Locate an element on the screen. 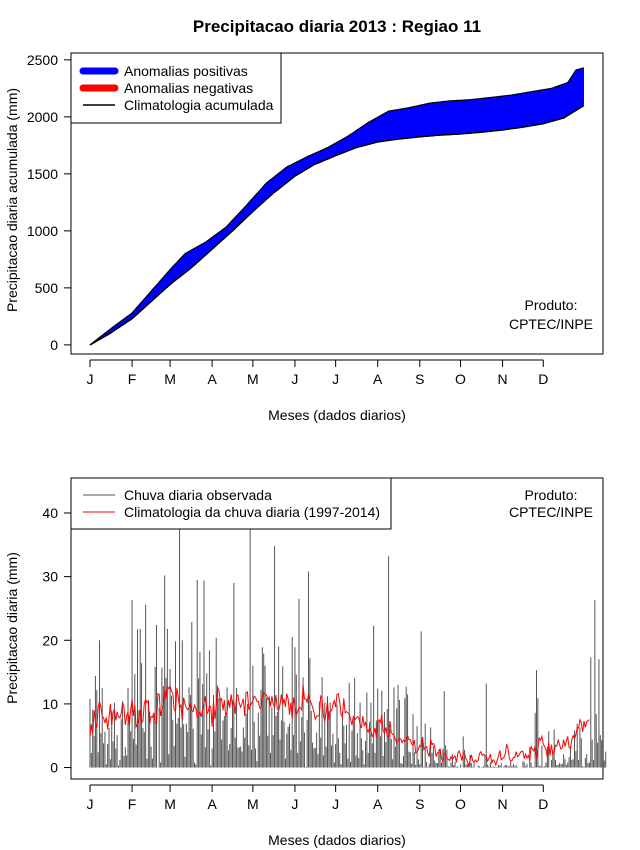 This screenshot has height=850, width=640. p2-x-tick-label: S is located at coordinates (419, 804).